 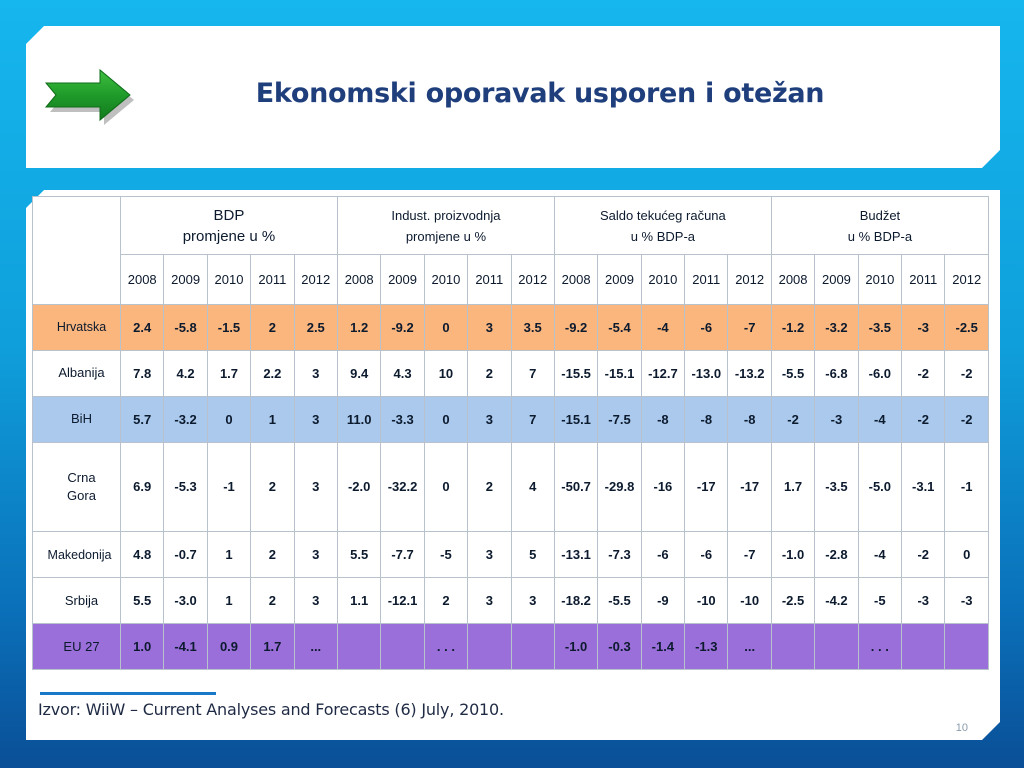 I want to click on value-cell: 1.2, so click(x=359, y=327).